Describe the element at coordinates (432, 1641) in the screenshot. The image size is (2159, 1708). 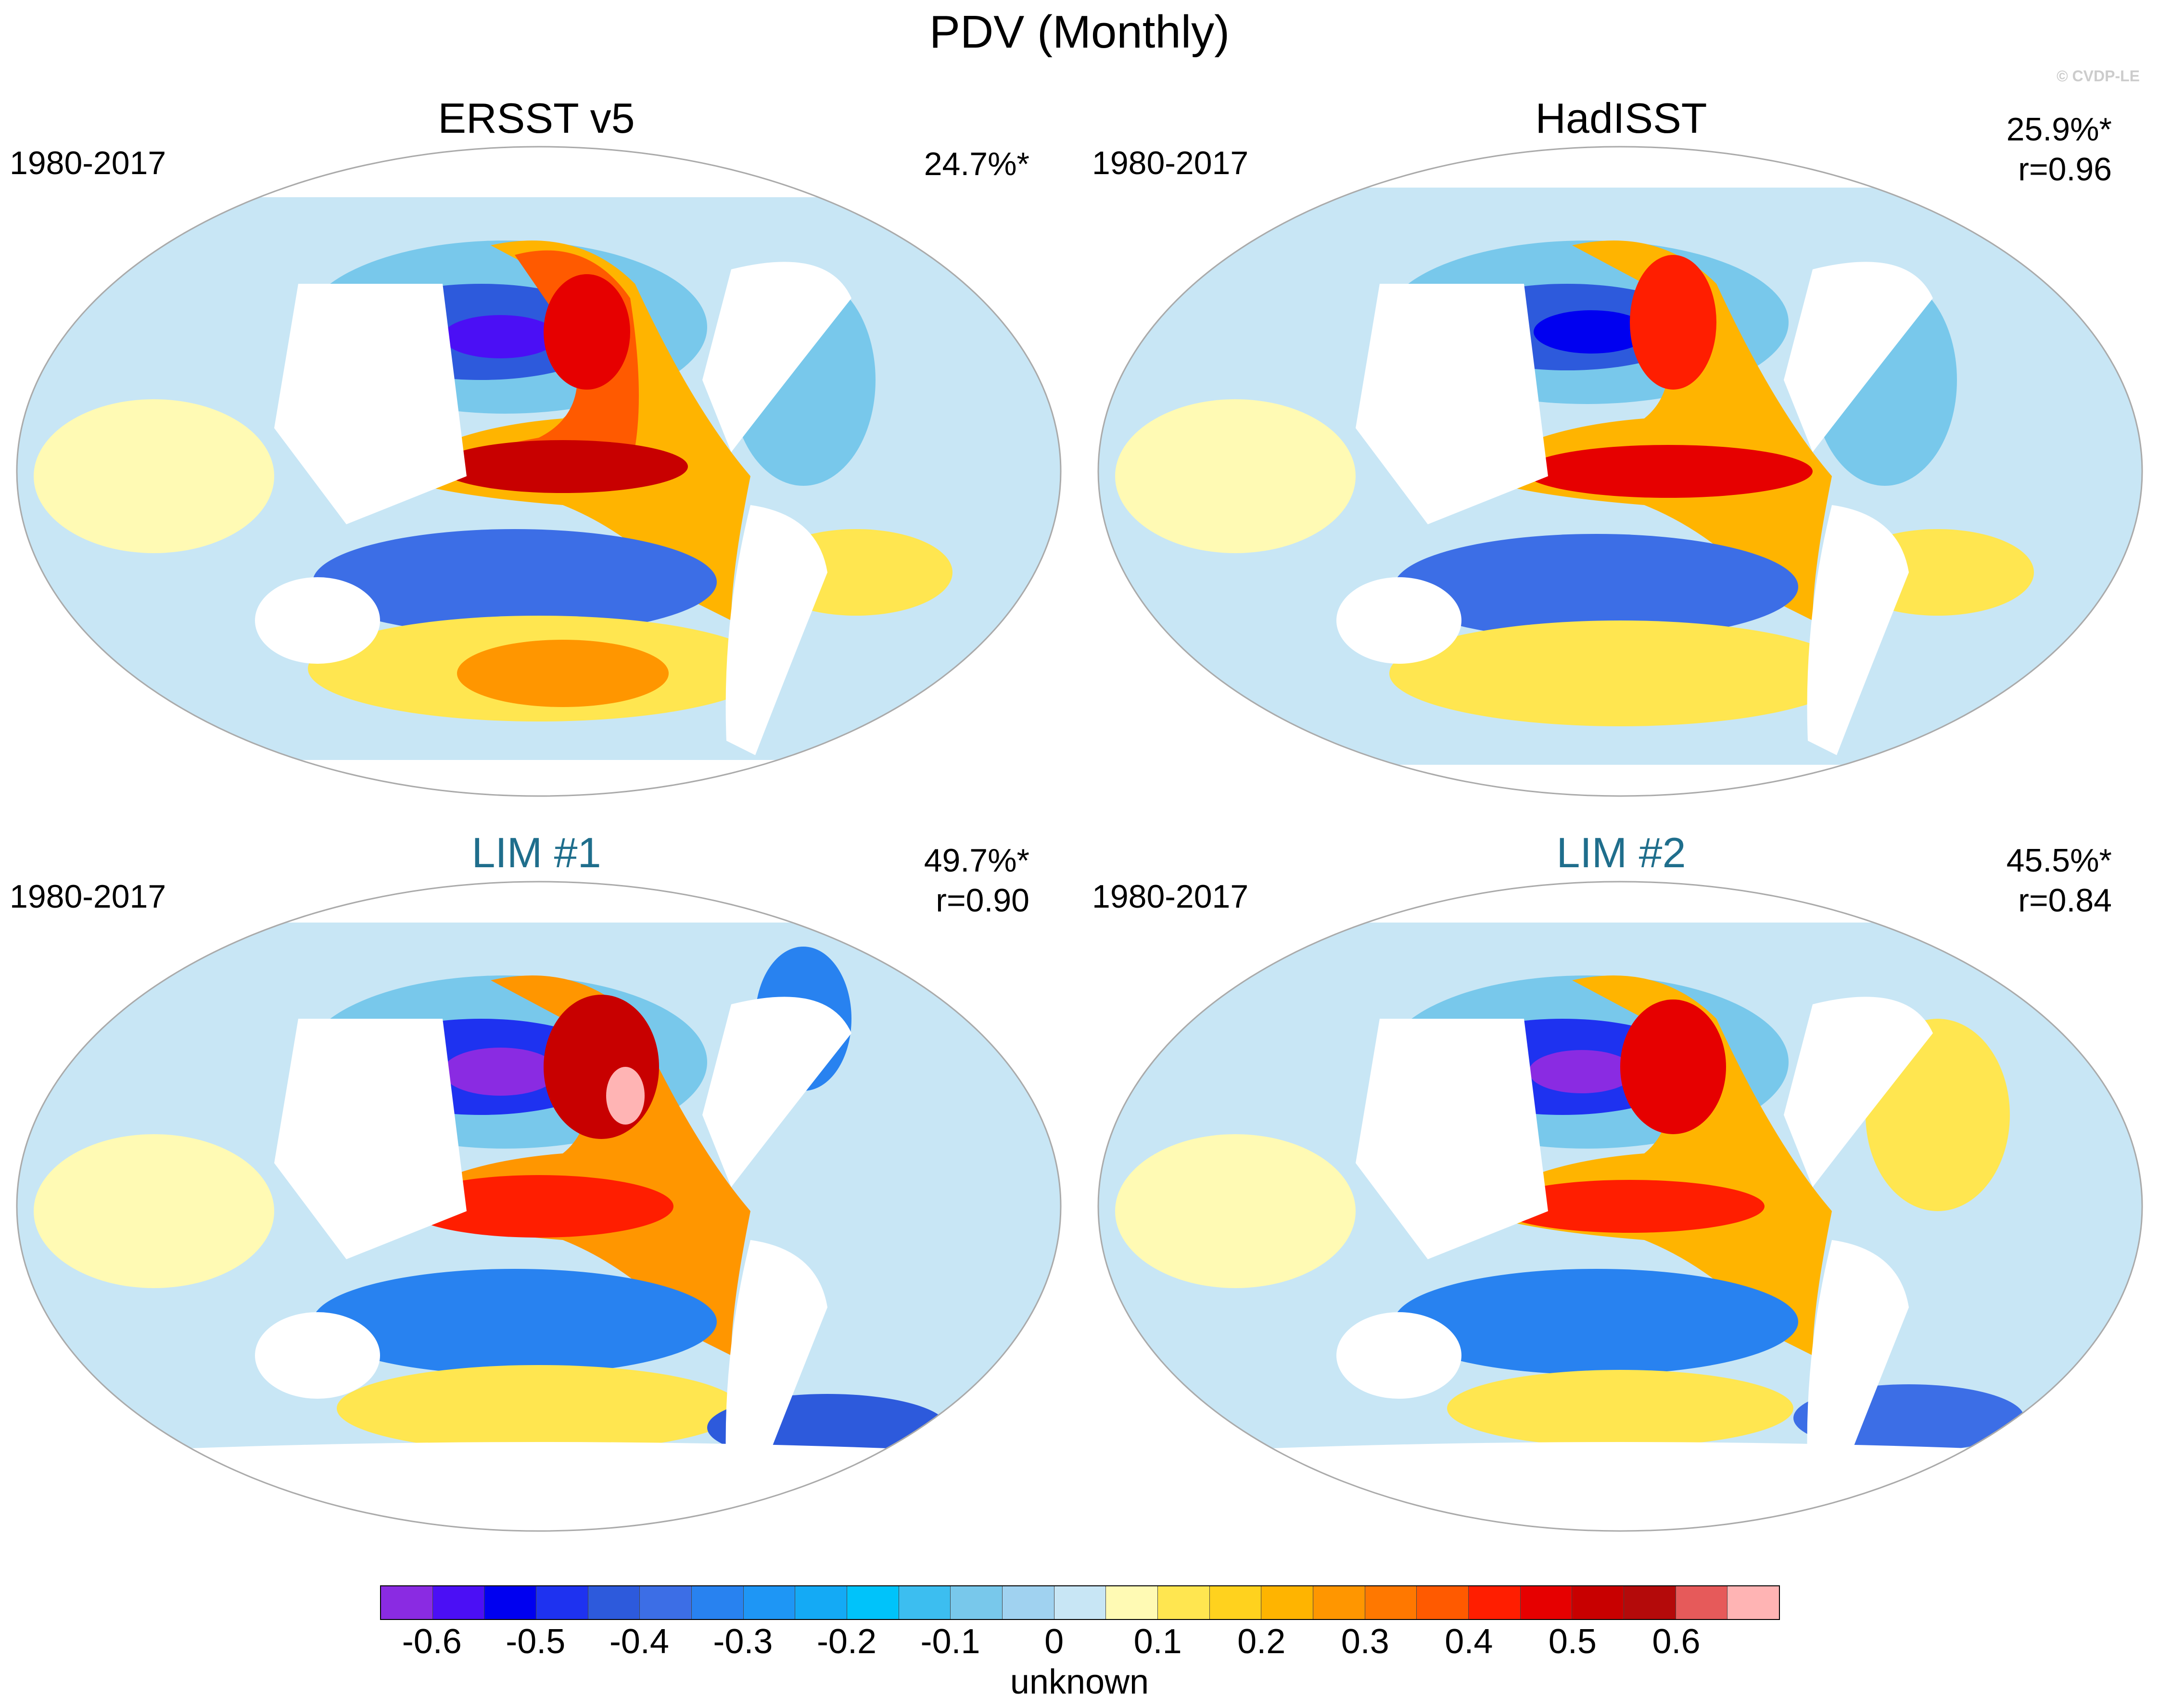
I see `colorbar-tick-label: -0.6` at that location.